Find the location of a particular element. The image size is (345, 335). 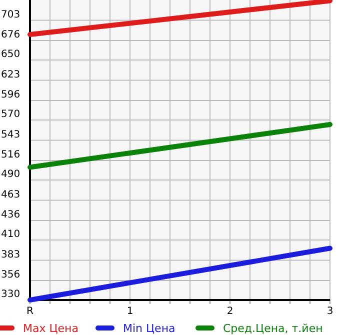

y-tick-label: 703 is located at coordinates (10, 14).